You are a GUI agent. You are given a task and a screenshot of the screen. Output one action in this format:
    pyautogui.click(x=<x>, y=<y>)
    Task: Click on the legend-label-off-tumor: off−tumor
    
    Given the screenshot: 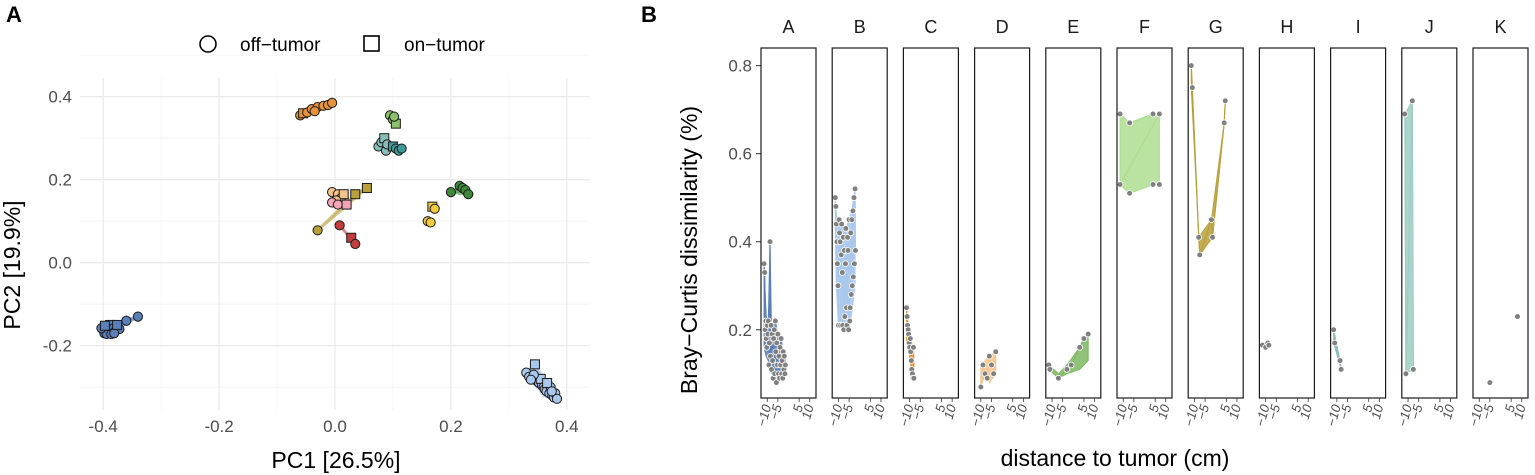 What is the action you would take?
    pyautogui.click(x=280, y=45)
    